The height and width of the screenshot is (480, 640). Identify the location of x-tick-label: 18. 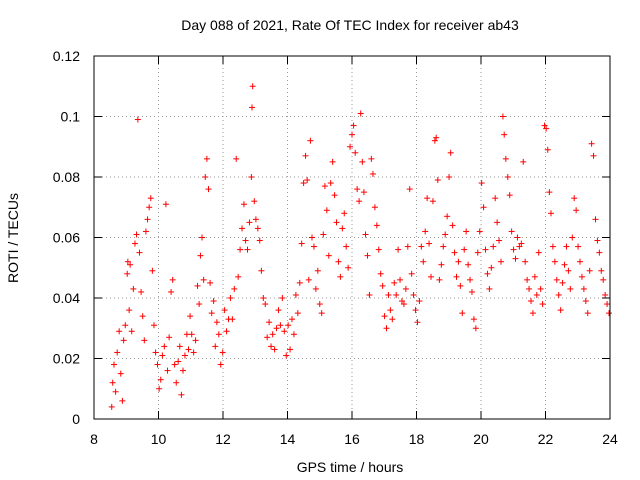
(417, 439).